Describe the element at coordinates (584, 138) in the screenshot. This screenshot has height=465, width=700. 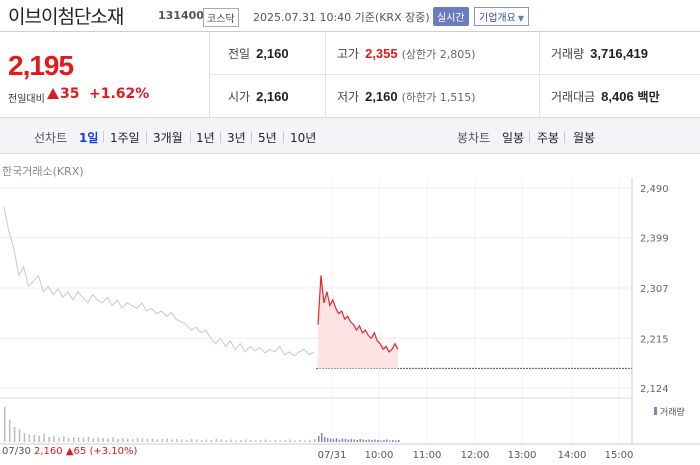
I see `tab-monthly-candle: 월봉` at that location.